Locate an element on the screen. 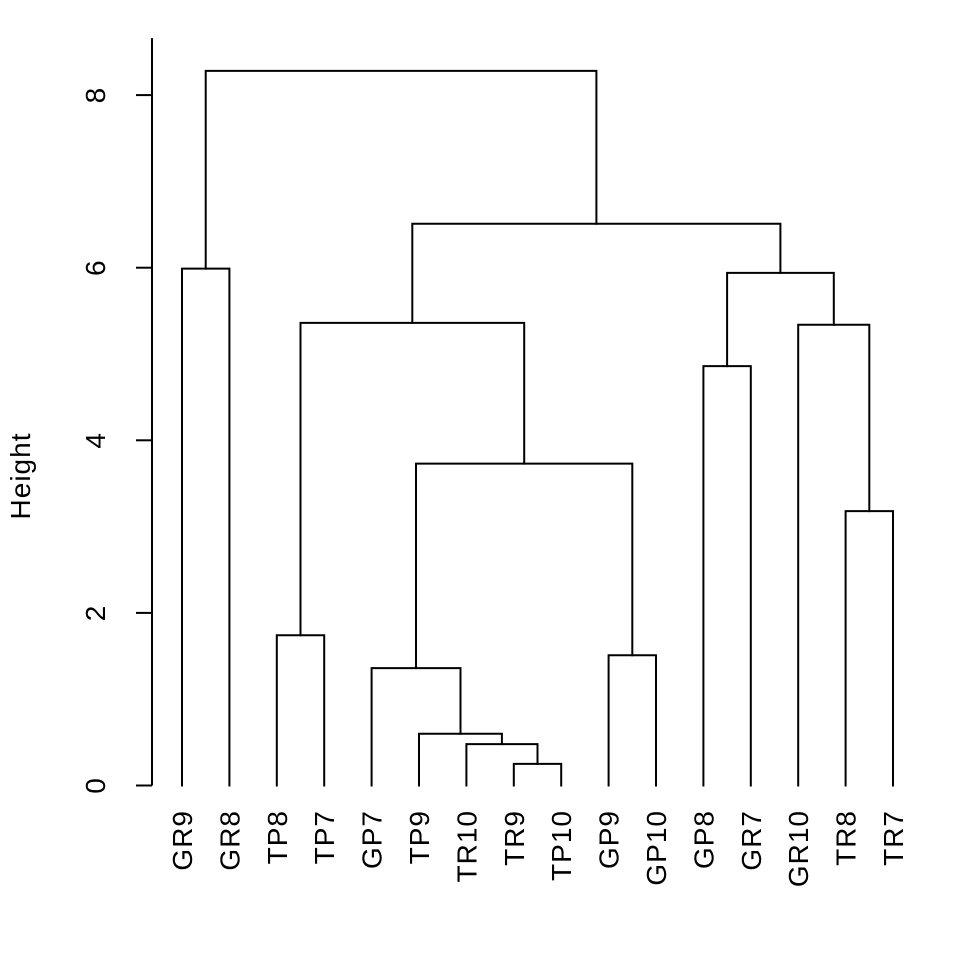 Image resolution: width=960 pixels, height=960 pixels. leaf-label-tr7: TR7 is located at coordinates (893, 838).